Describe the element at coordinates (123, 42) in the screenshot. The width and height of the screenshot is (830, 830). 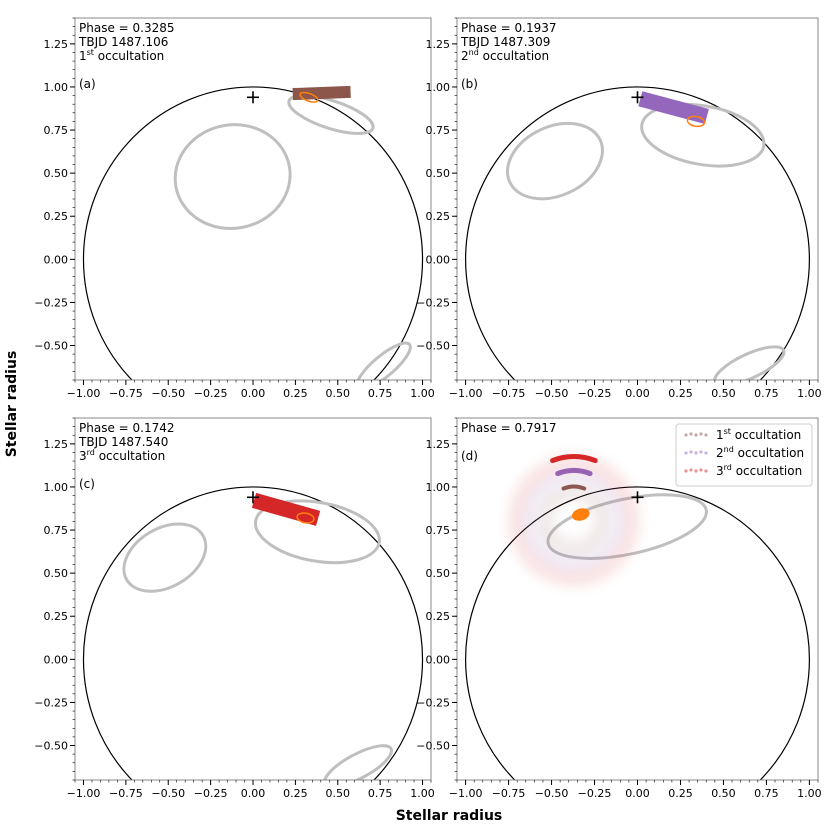
I see `tbjd-label: TBJD 1487.106` at that location.